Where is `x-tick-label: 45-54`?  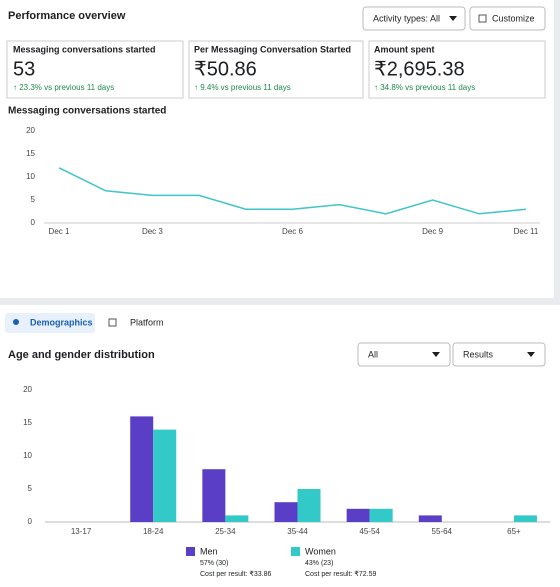 x-tick-label: 45-54 is located at coordinates (369, 531).